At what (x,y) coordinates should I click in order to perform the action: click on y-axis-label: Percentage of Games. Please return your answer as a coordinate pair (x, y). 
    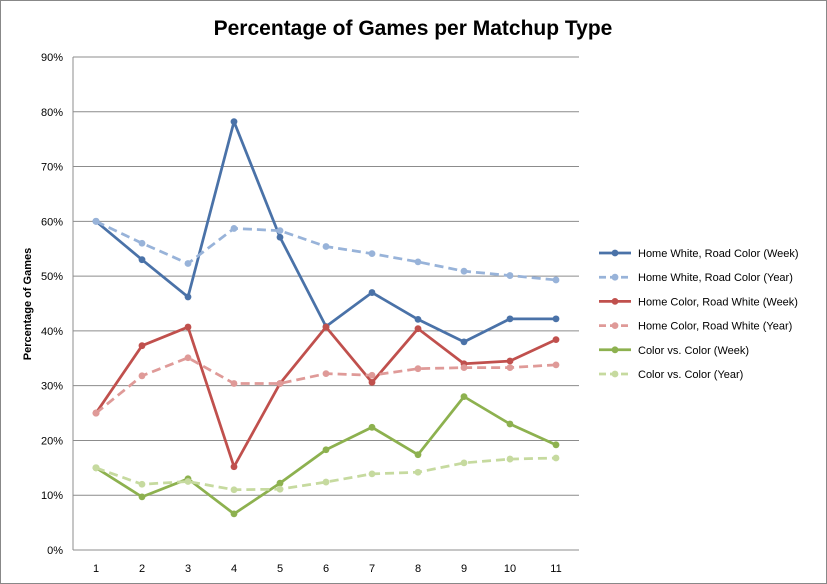
    Looking at the image, I should click on (28, 304).